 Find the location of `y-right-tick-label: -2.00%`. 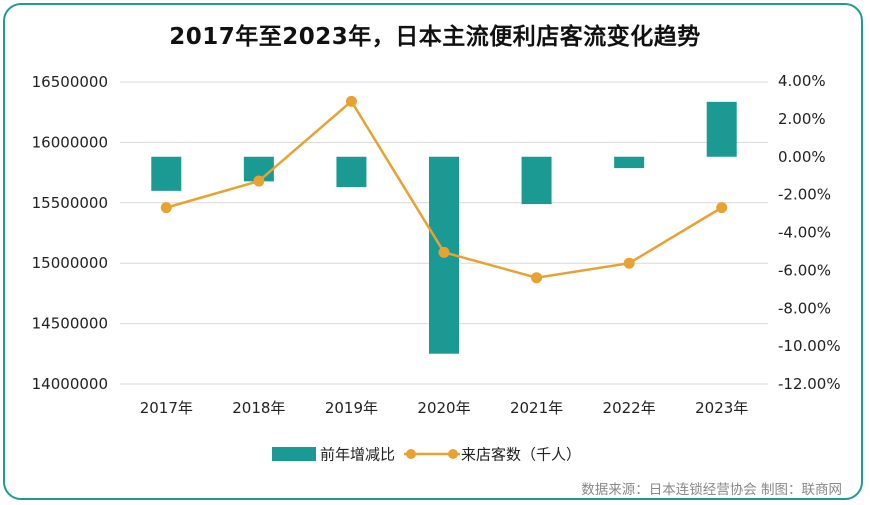

y-right-tick-label: -2.00% is located at coordinates (804, 195).